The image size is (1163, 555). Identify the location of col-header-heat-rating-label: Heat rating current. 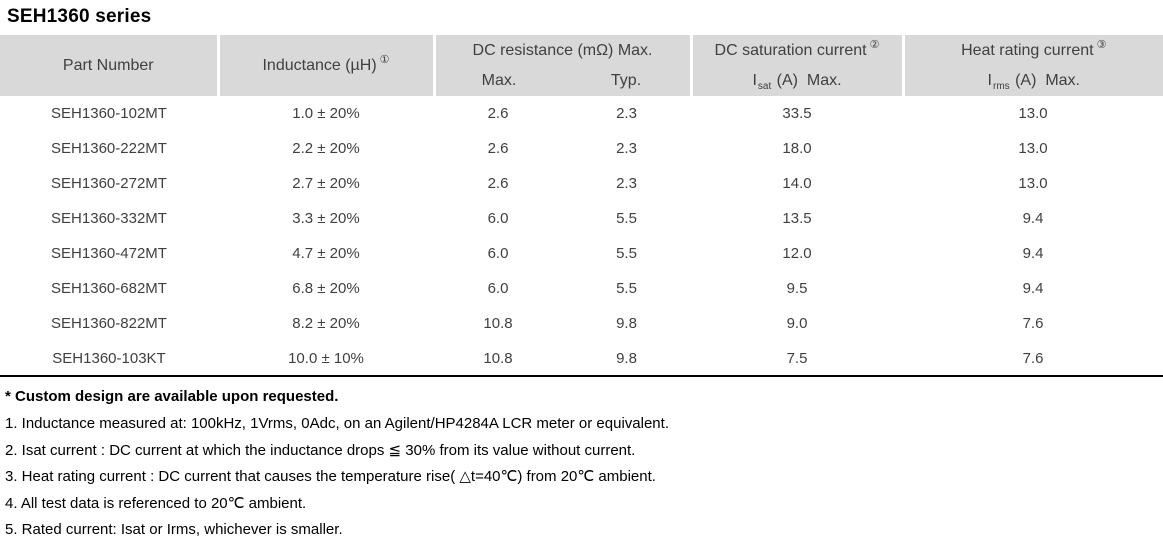
(1027, 50).